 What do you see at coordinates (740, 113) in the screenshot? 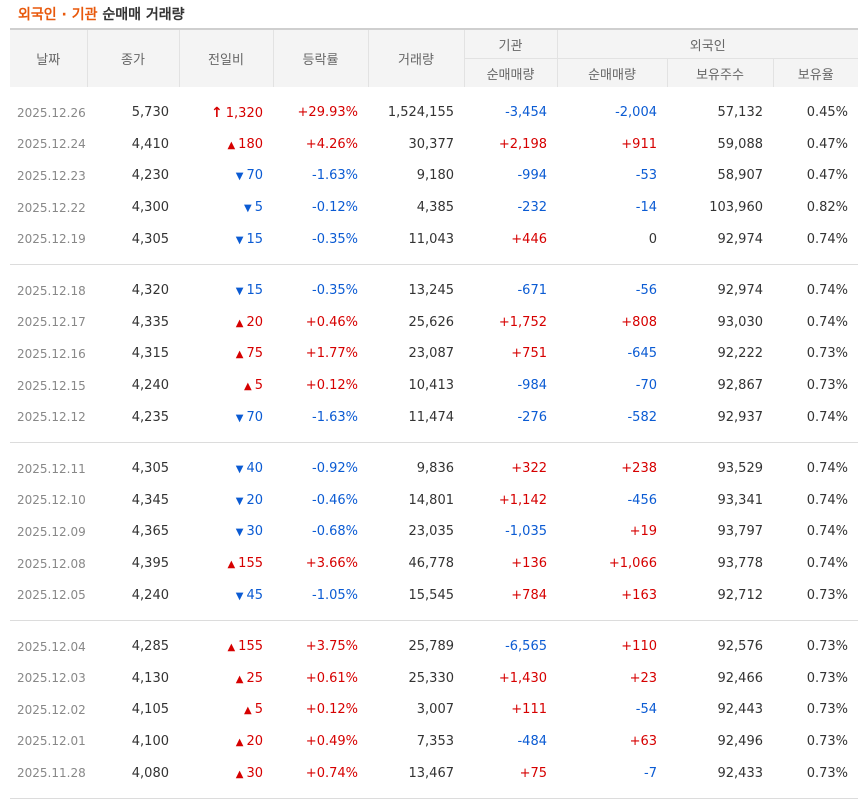
I see `holdings-cell-value: 57,132` at bounding box center [740, 113].